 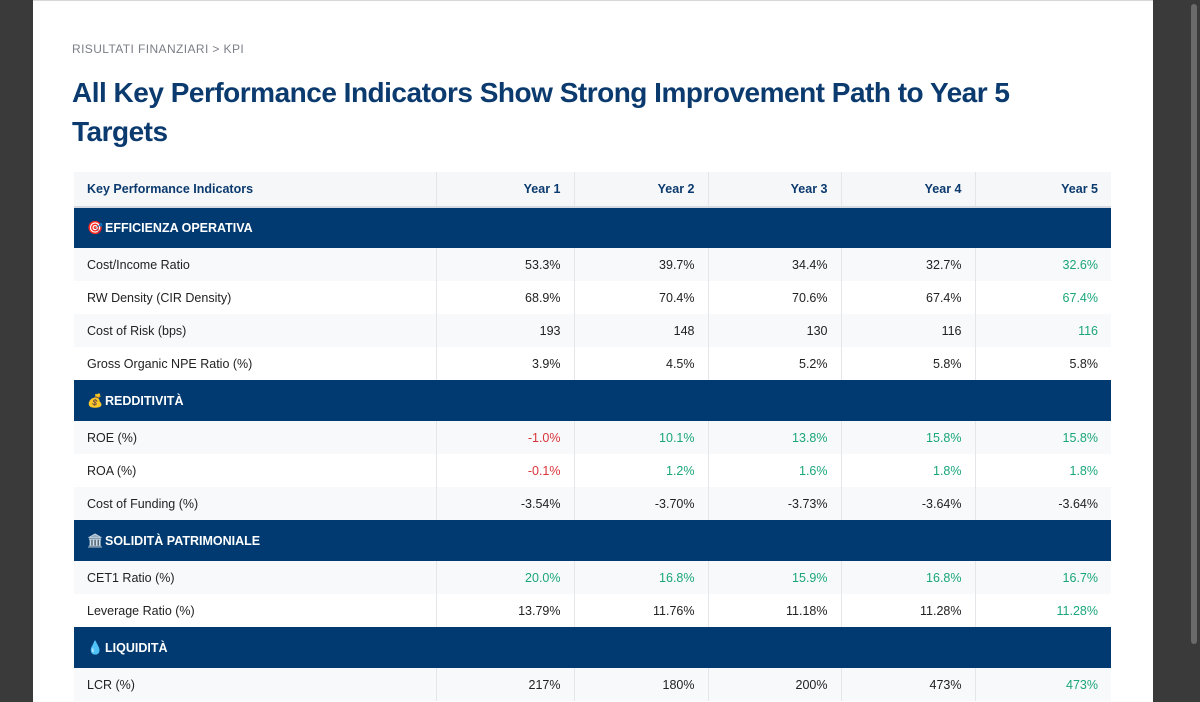 What do you see at coordinates (641, 503) in the screenshot?
I see `kpi-value-year-2: -3.70%` at bounding box center [641, 503].